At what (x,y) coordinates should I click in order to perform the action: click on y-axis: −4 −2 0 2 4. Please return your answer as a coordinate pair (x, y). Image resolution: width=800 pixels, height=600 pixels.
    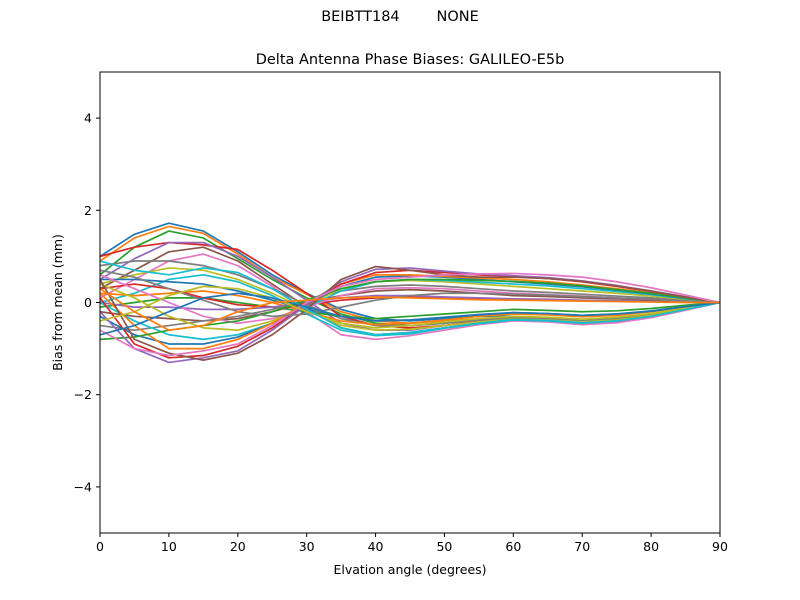
    Looking at the image, I should click on (87, 302).